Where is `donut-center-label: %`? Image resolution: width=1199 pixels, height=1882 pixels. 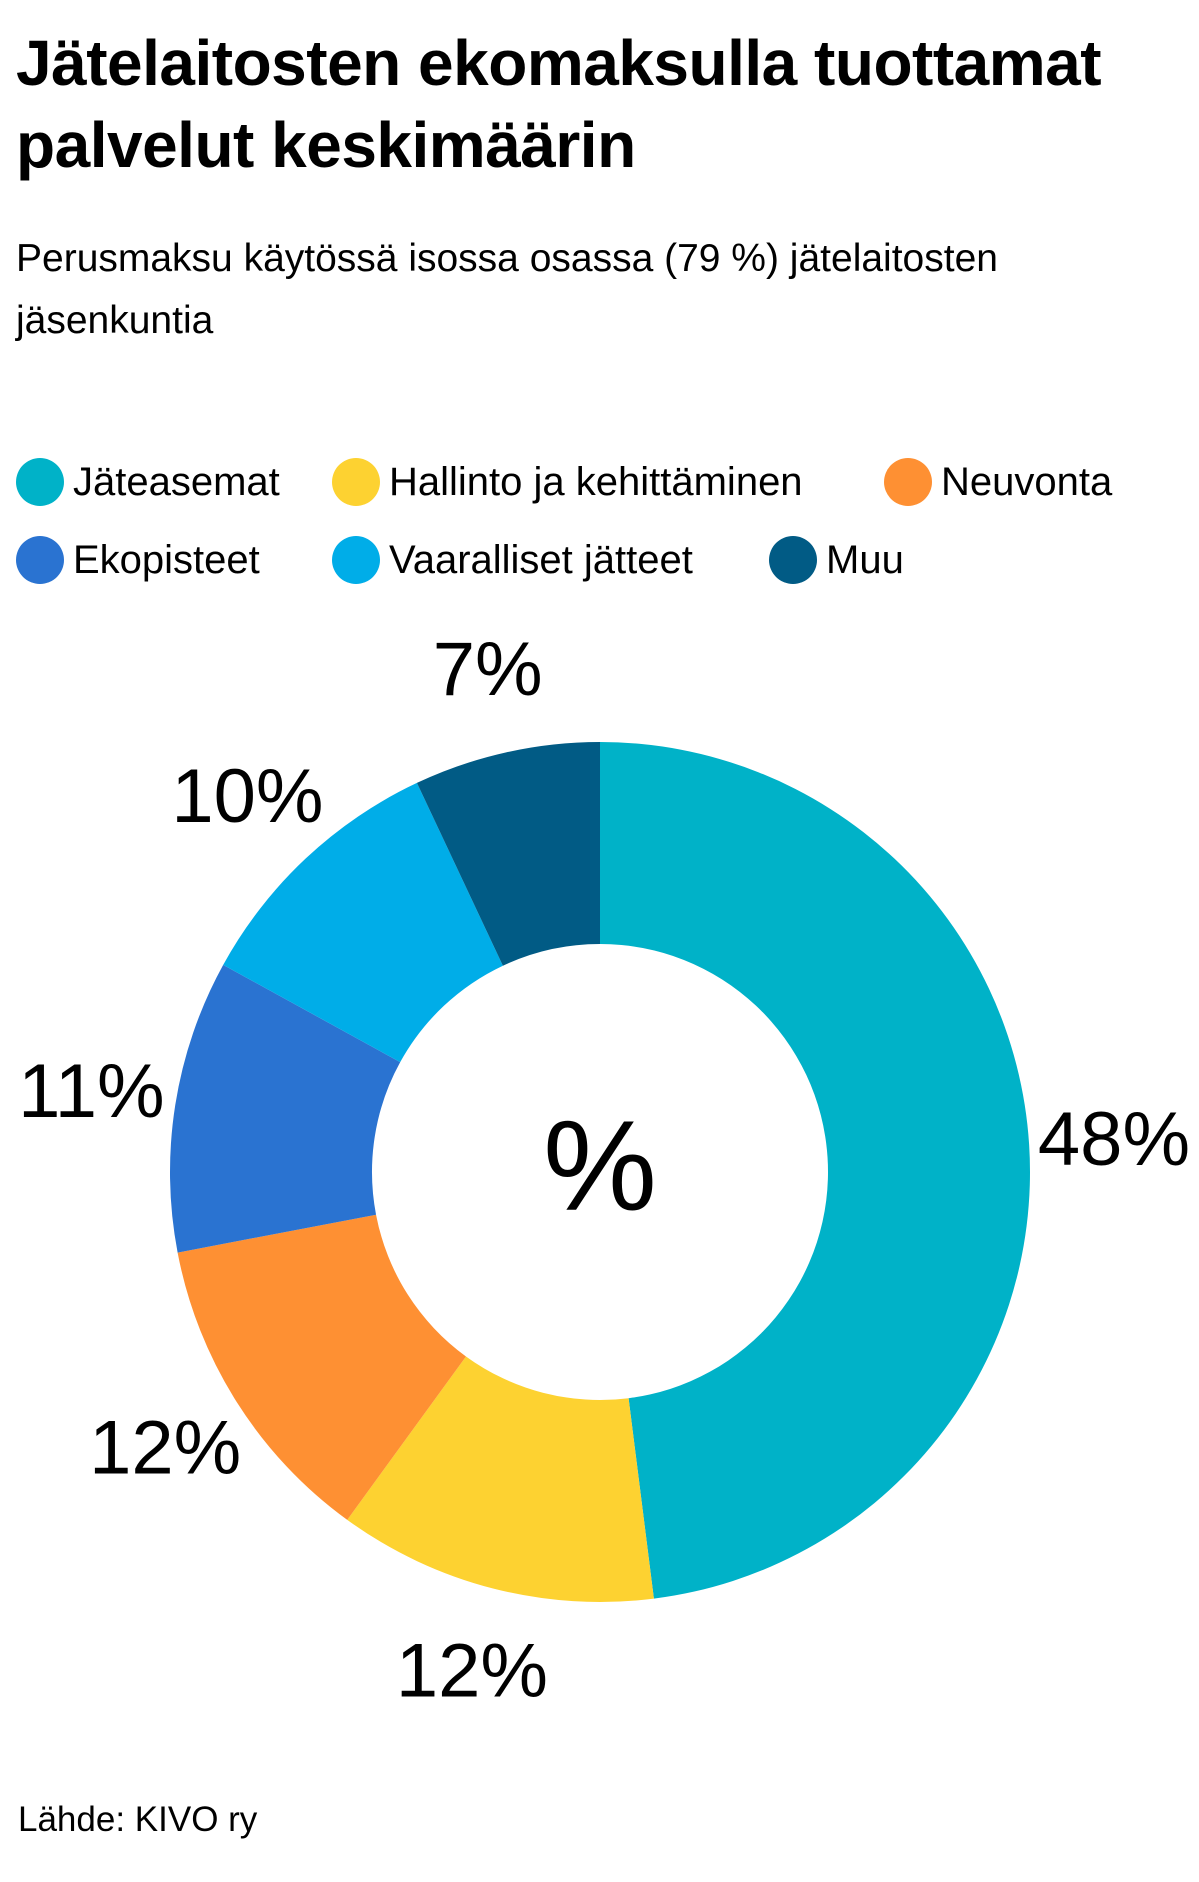
donut-center-label: % is located at coordinates (600, 1166).